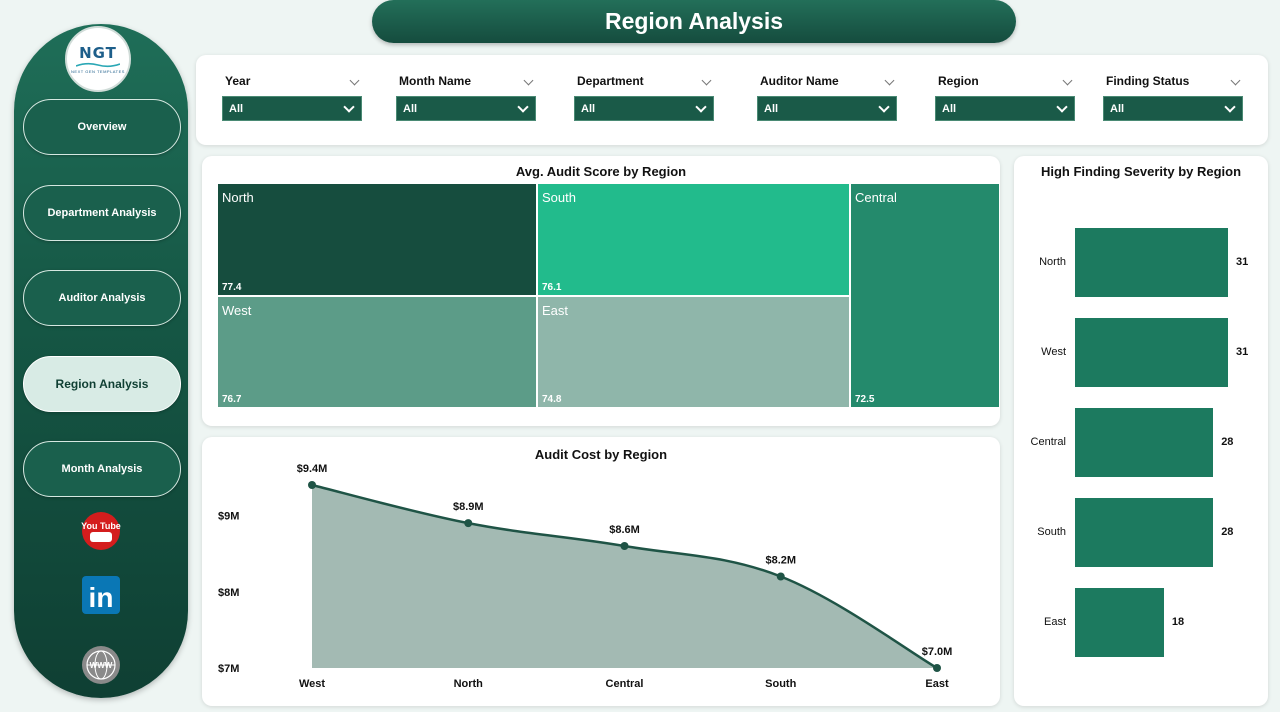  What do you see at coordinates (469, 684) in the screenshot?
I see `x-tick-label: North` at bounding box center [469, 684].